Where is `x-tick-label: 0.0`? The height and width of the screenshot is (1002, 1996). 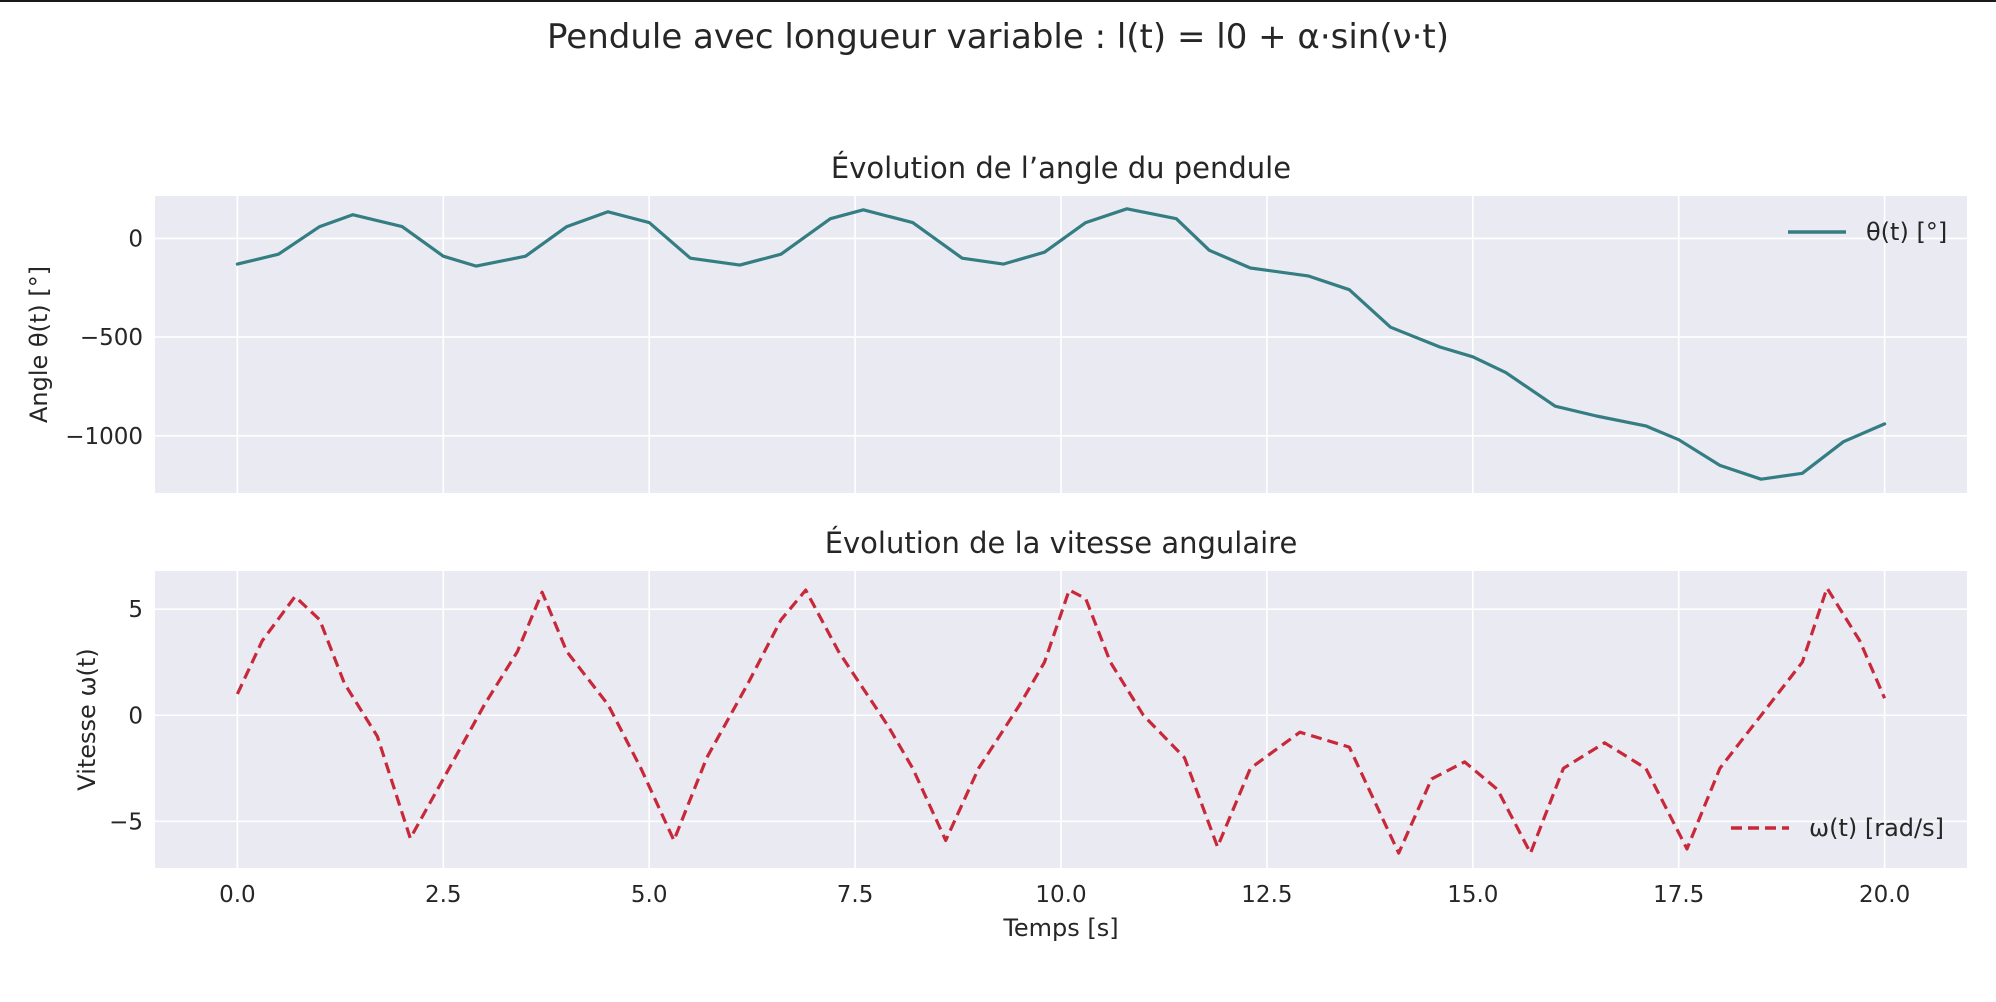
x-tick-label: 0.0 is located at coordinates (237, 895).